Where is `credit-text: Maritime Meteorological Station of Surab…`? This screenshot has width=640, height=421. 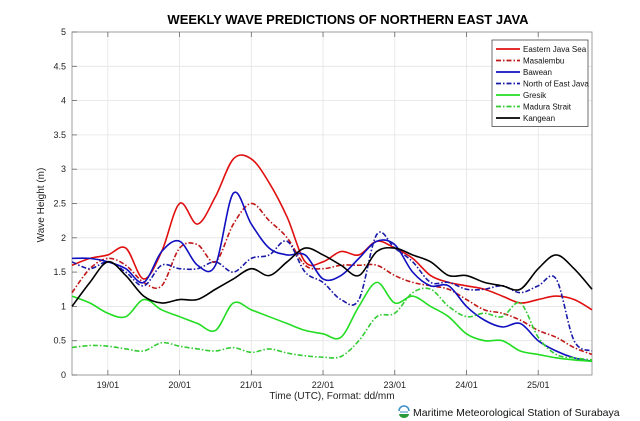 credit-text: Maritime Meteorological Station of Surab… is located at coordinates (516, 413).